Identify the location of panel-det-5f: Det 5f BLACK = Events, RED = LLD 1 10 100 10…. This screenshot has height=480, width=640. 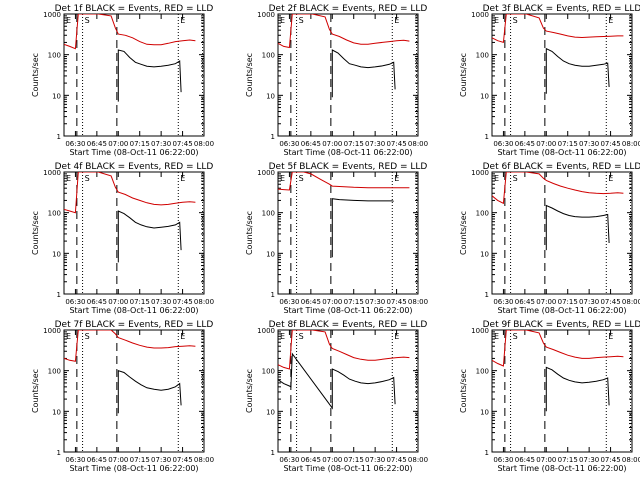
(336, 238).